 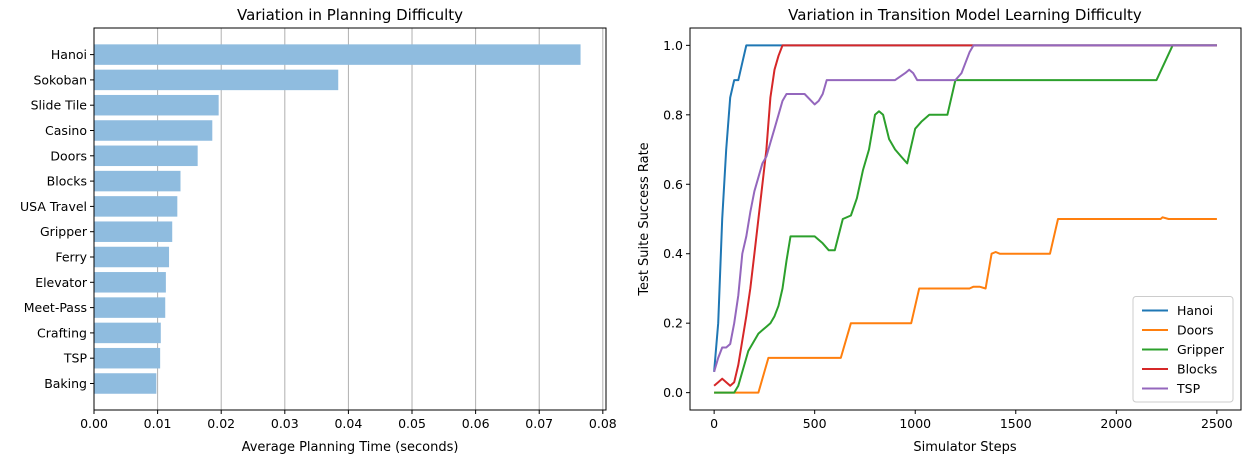 What do you see at coordinates (350, 447) in the screenshot?
I see `left-x-axis-label: Average Planning Time (seconds)` at bounding box center [350, 447].